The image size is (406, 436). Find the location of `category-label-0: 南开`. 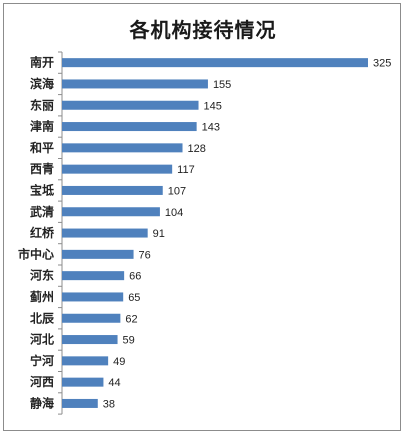

category-label-0: 南开 is located at coordinates (42, 62).